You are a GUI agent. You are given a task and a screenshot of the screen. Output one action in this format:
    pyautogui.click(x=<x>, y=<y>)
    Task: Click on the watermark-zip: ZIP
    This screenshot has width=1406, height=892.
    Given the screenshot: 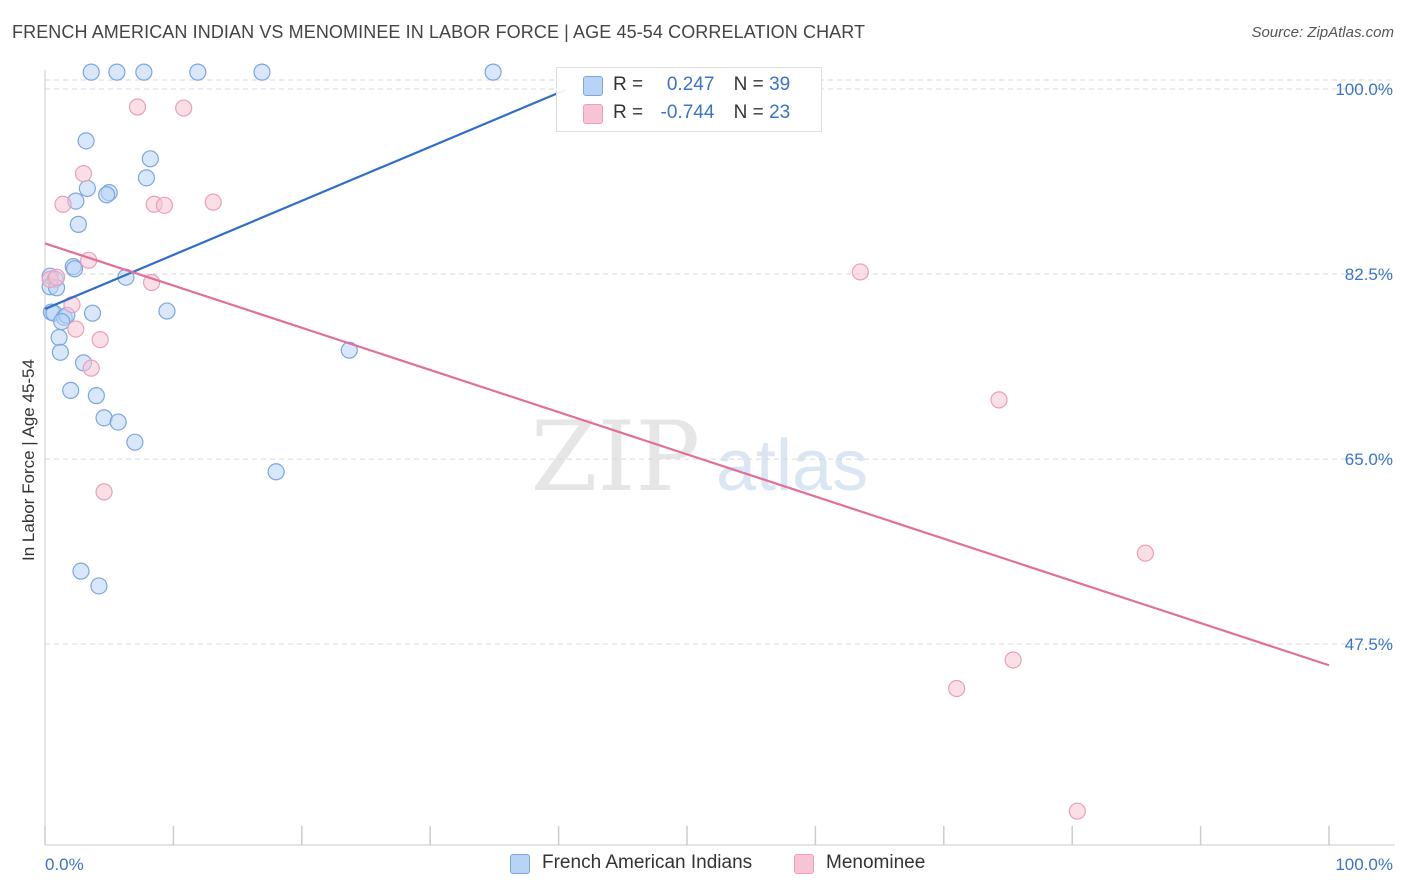 What is the action you would take?
    pyautogui.click(x=615, y=457)
    